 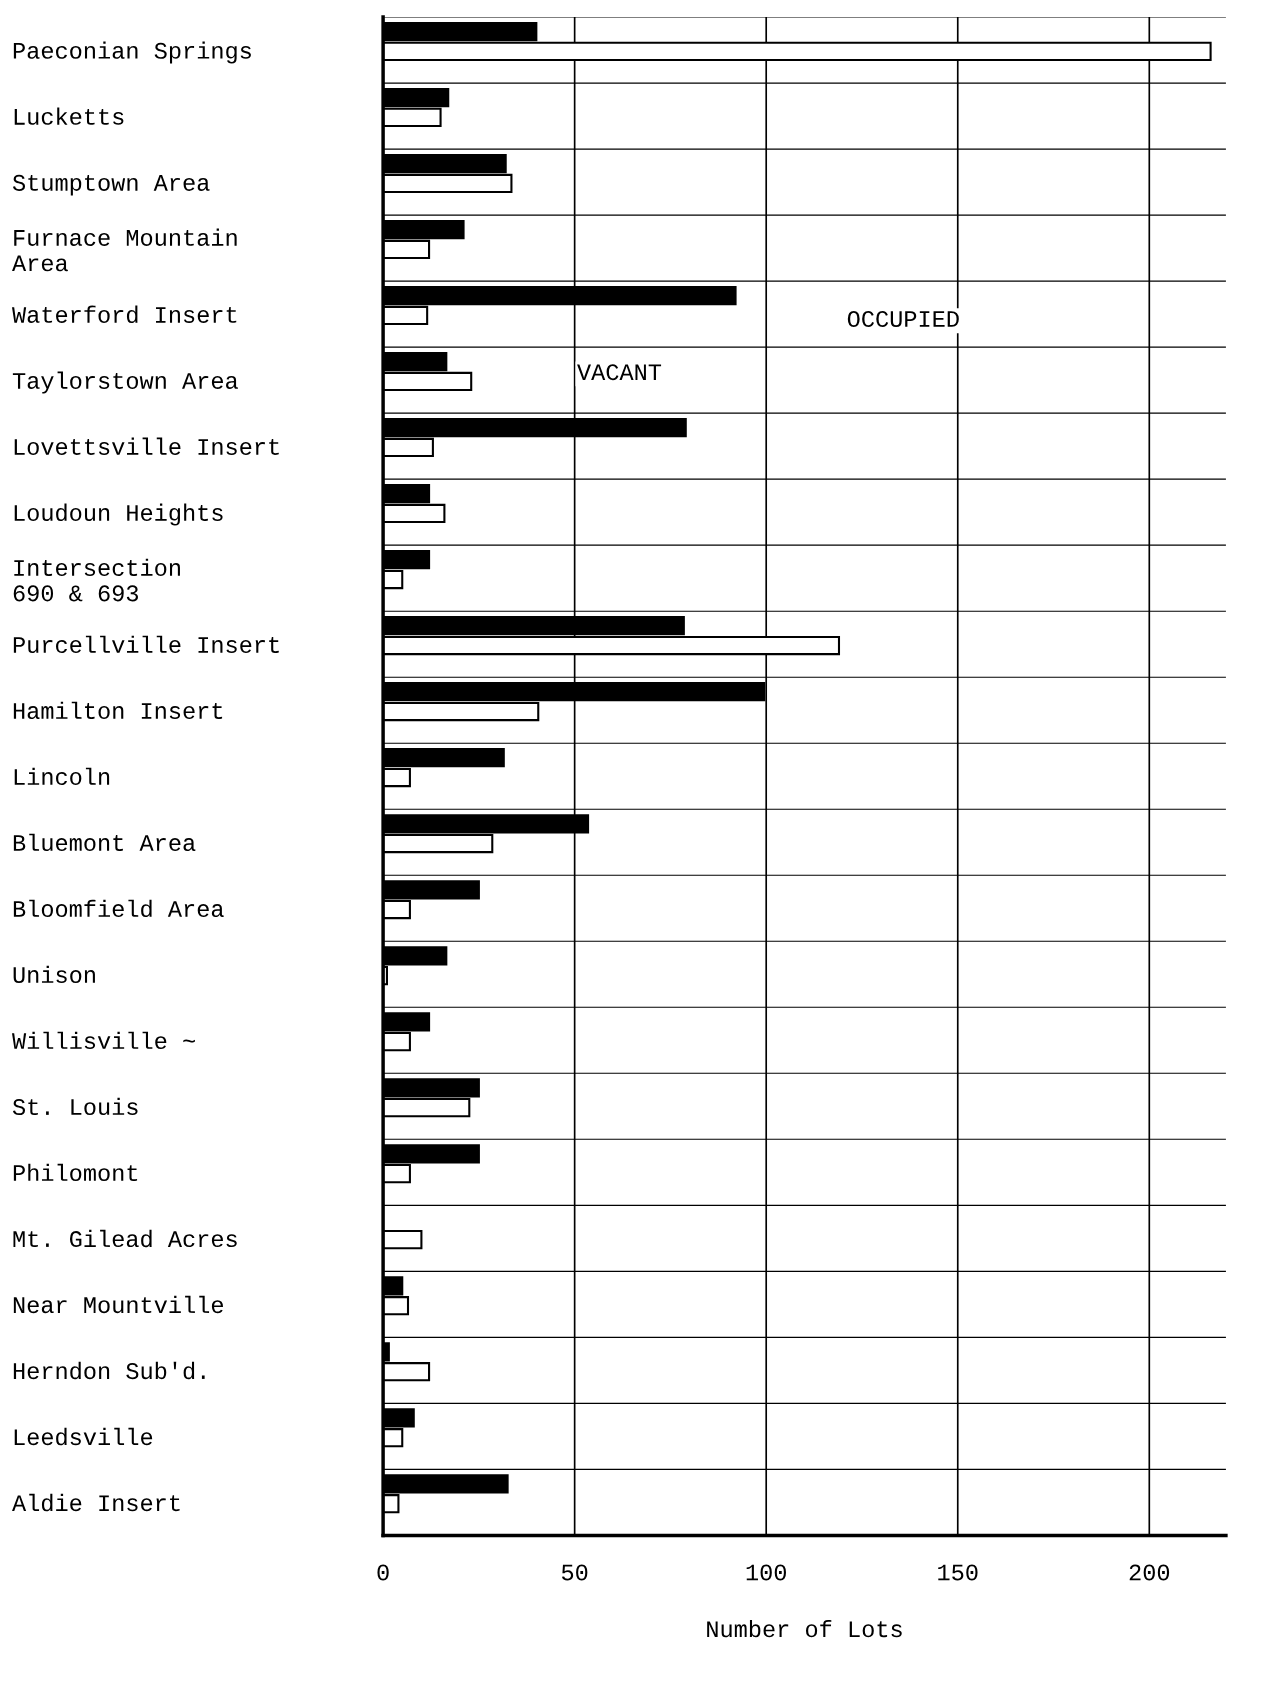 What do you see at coordinates (118, 710) in the screenshot?
I see `y-tick-label: Hamilton Insert` at bounding box center [118, 710].